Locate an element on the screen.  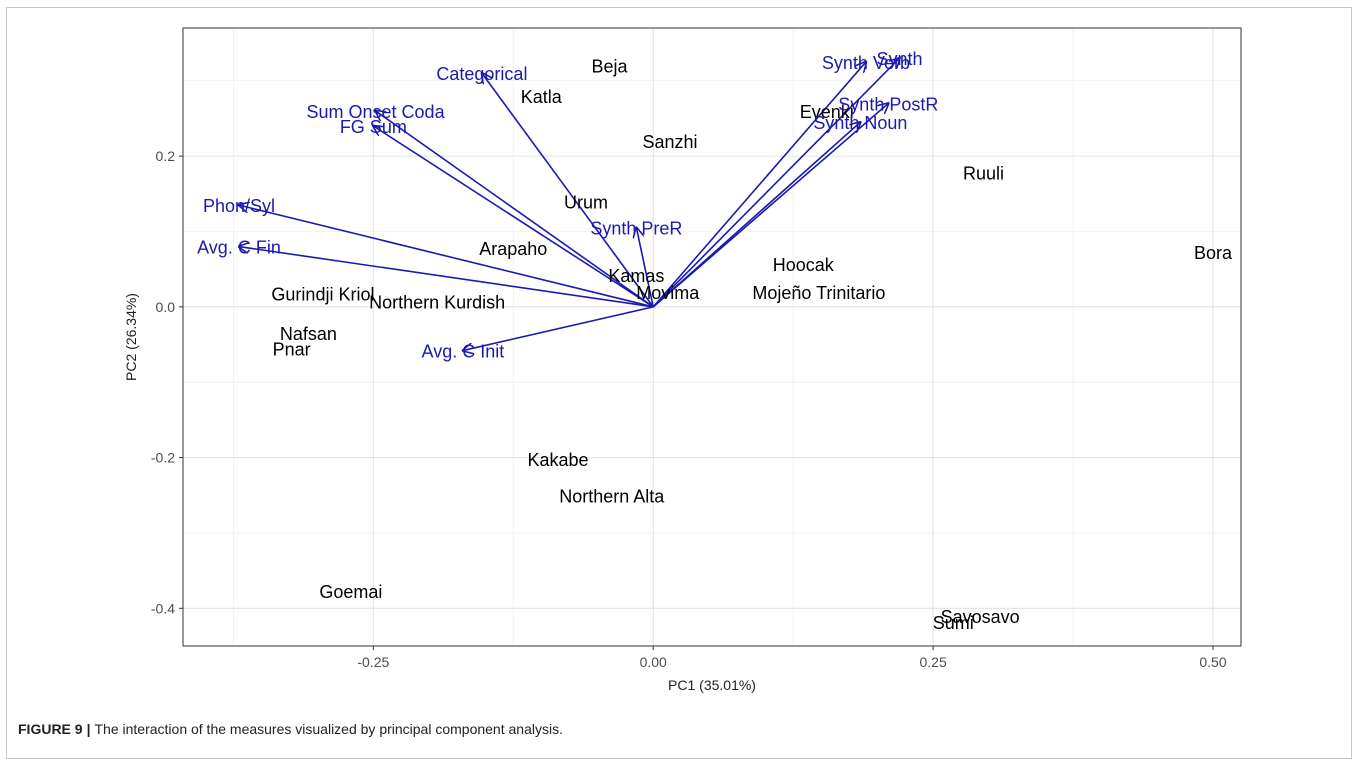
point-label: Savosavo is located at coordinates (980, 617).